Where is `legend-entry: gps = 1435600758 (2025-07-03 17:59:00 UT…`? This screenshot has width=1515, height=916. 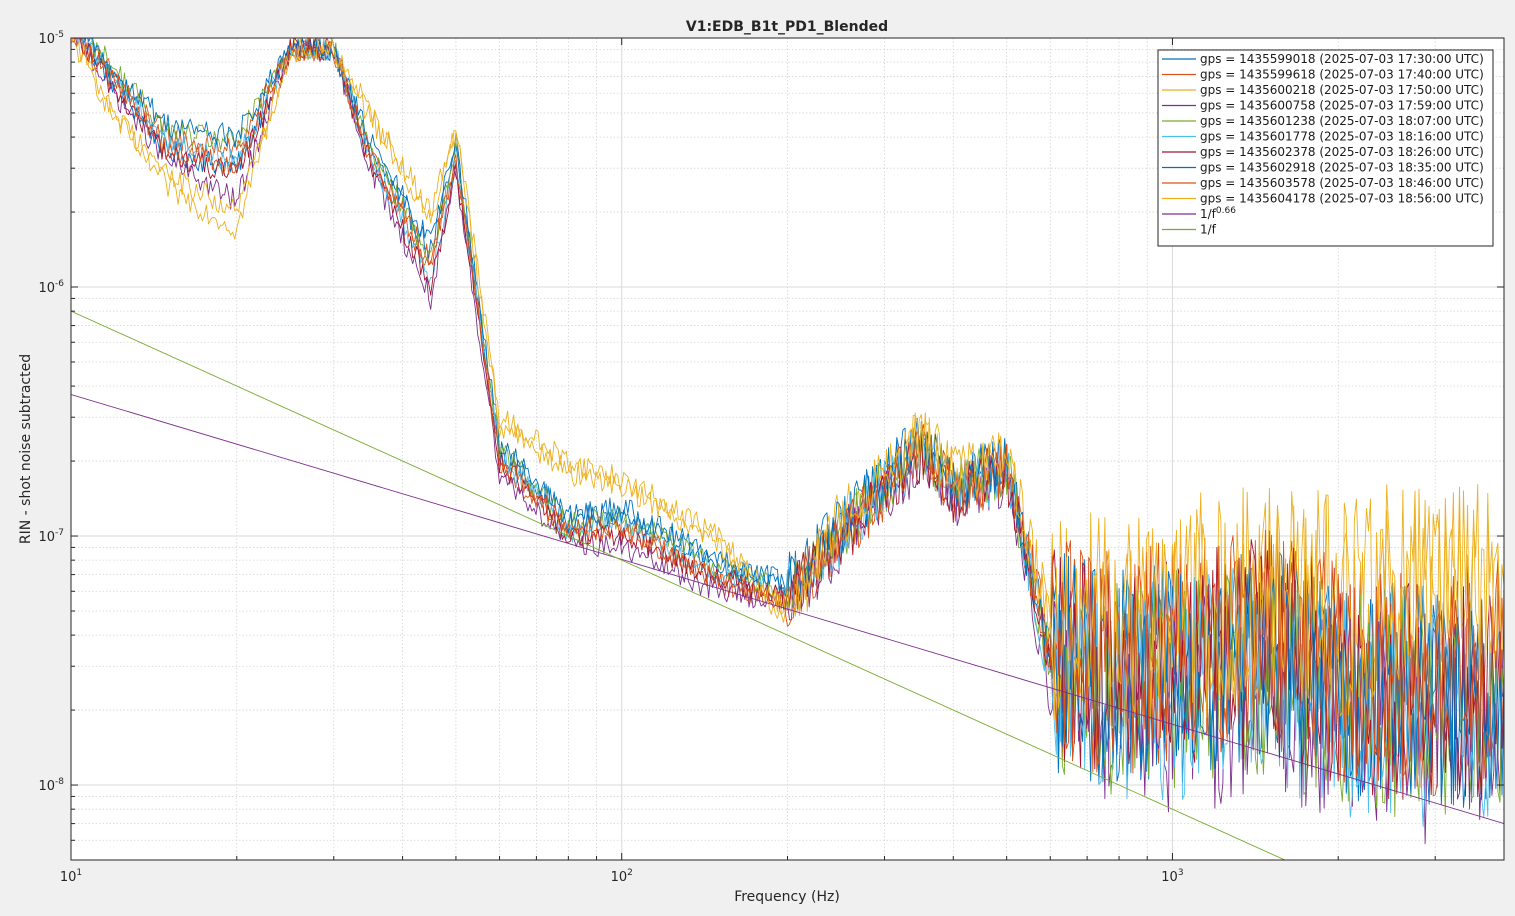 legend-entry: gps = 1435600758 (2025-07-03 17:59:00 UT… is located at coordinates (1342, 106).